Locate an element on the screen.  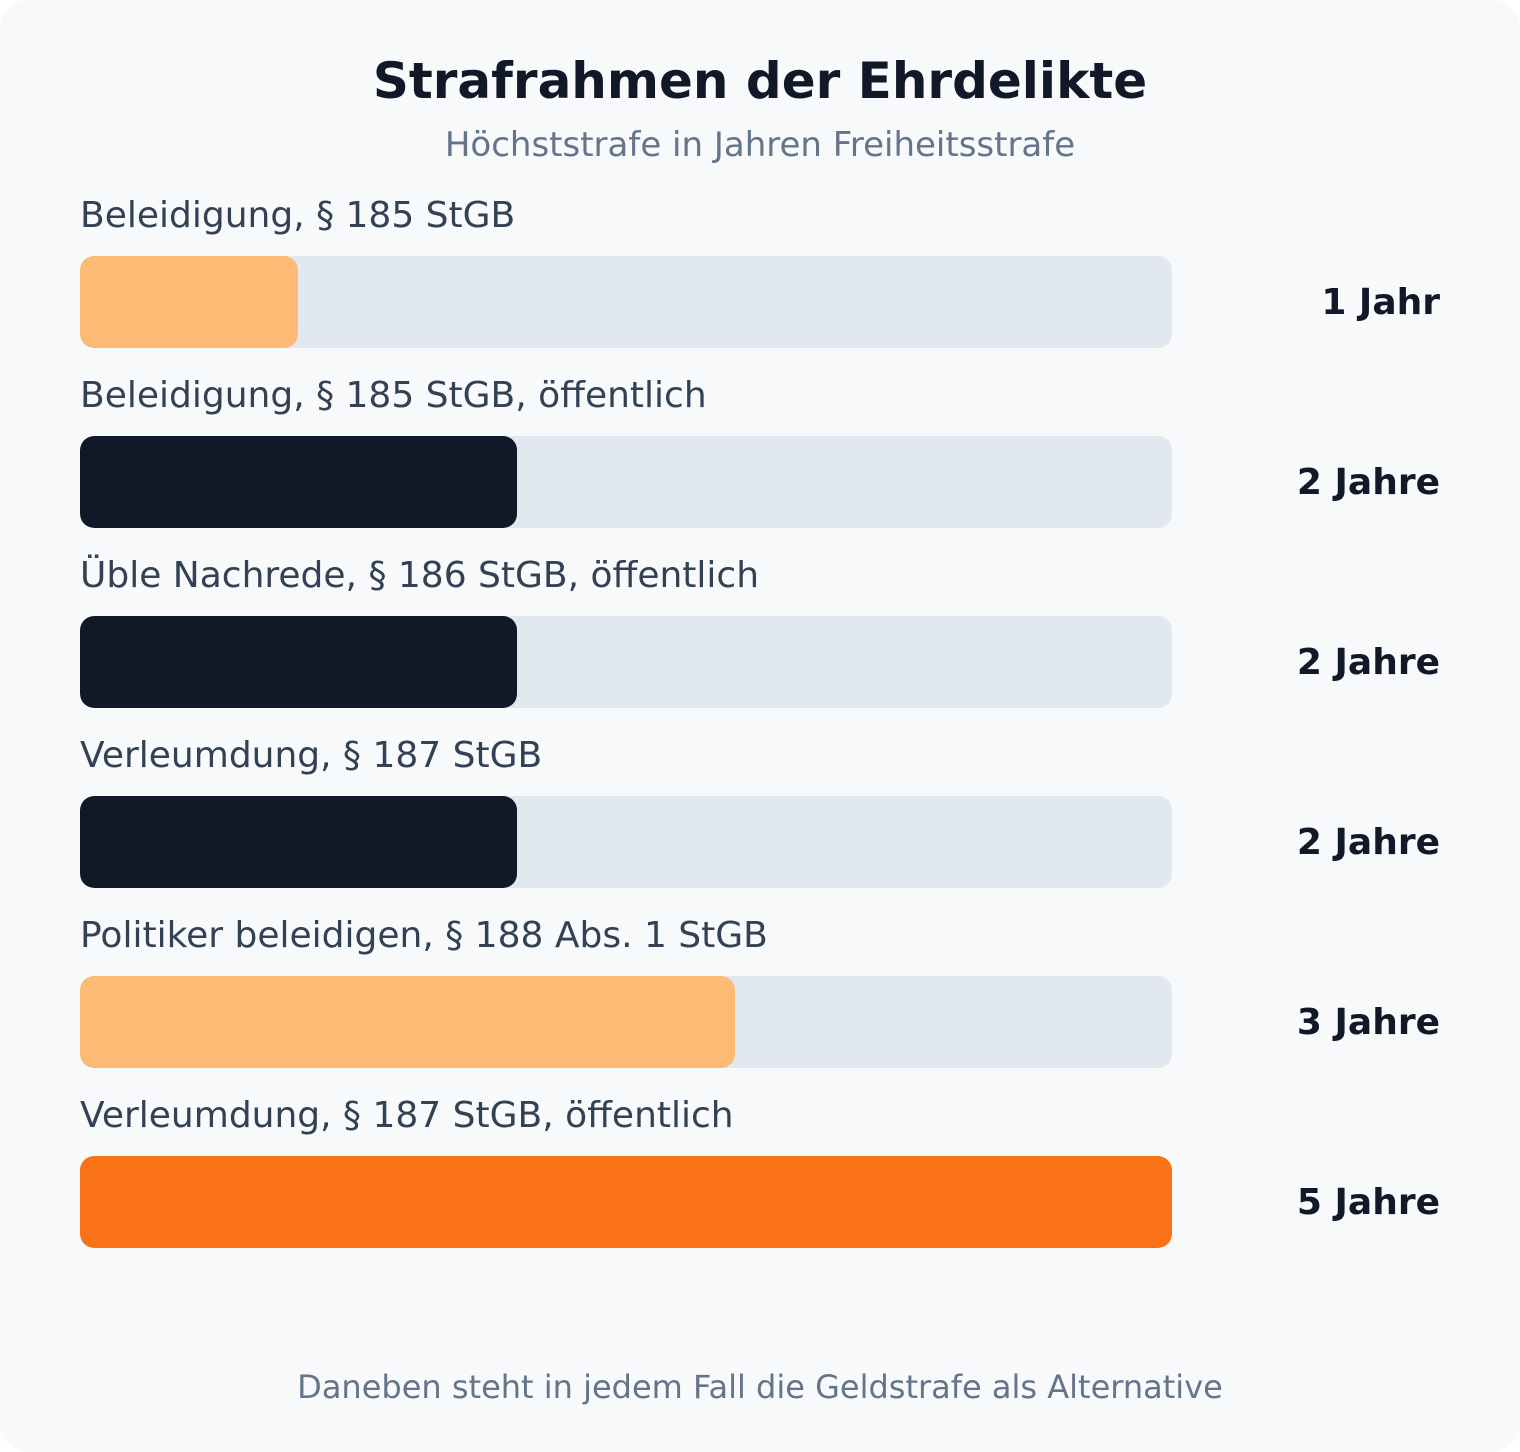
bar-category-label: Beleidigung, § 185 StGB, öffentlich is located at coordinates (393, 395).